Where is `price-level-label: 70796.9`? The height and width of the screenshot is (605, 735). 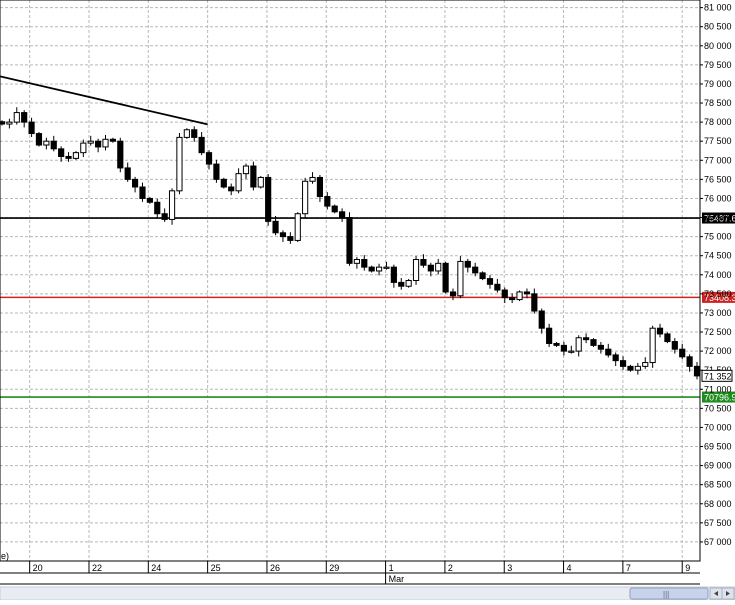
price-level-label: 70796.9 is located at coordinates (719, 398).